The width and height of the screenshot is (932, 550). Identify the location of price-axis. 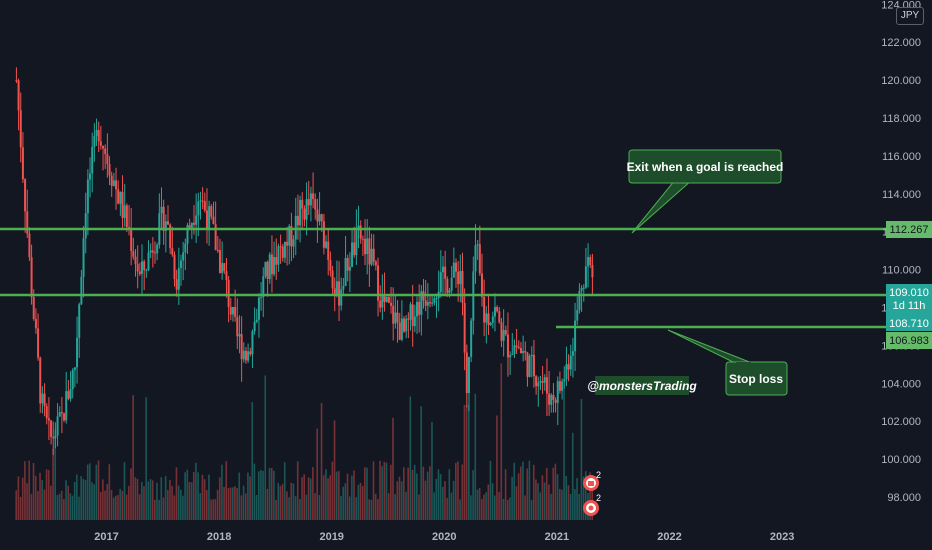
(909, 275).